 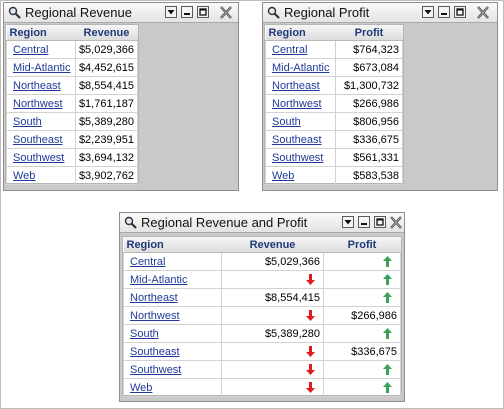 What do you see at coordinates (334, 85) in the screenshot?
I see `table-row: Northeast $1,300,732` at bounding box center [334, 85].